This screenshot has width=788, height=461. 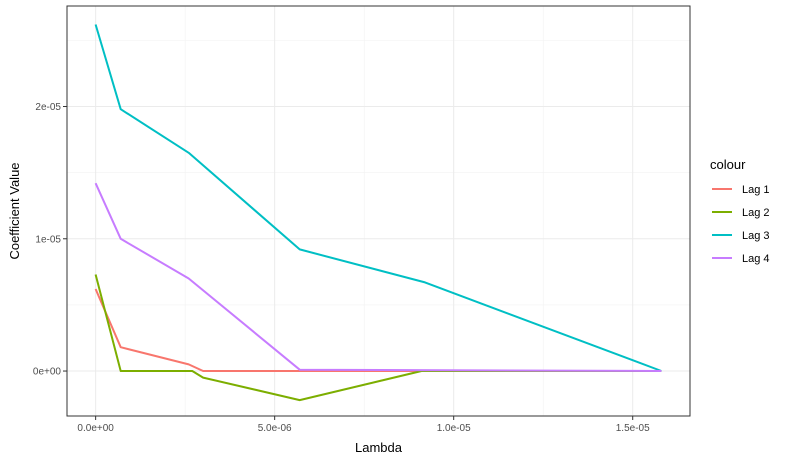 I want to click on x-axis-title: Lambda, so click(x=379, y=447).